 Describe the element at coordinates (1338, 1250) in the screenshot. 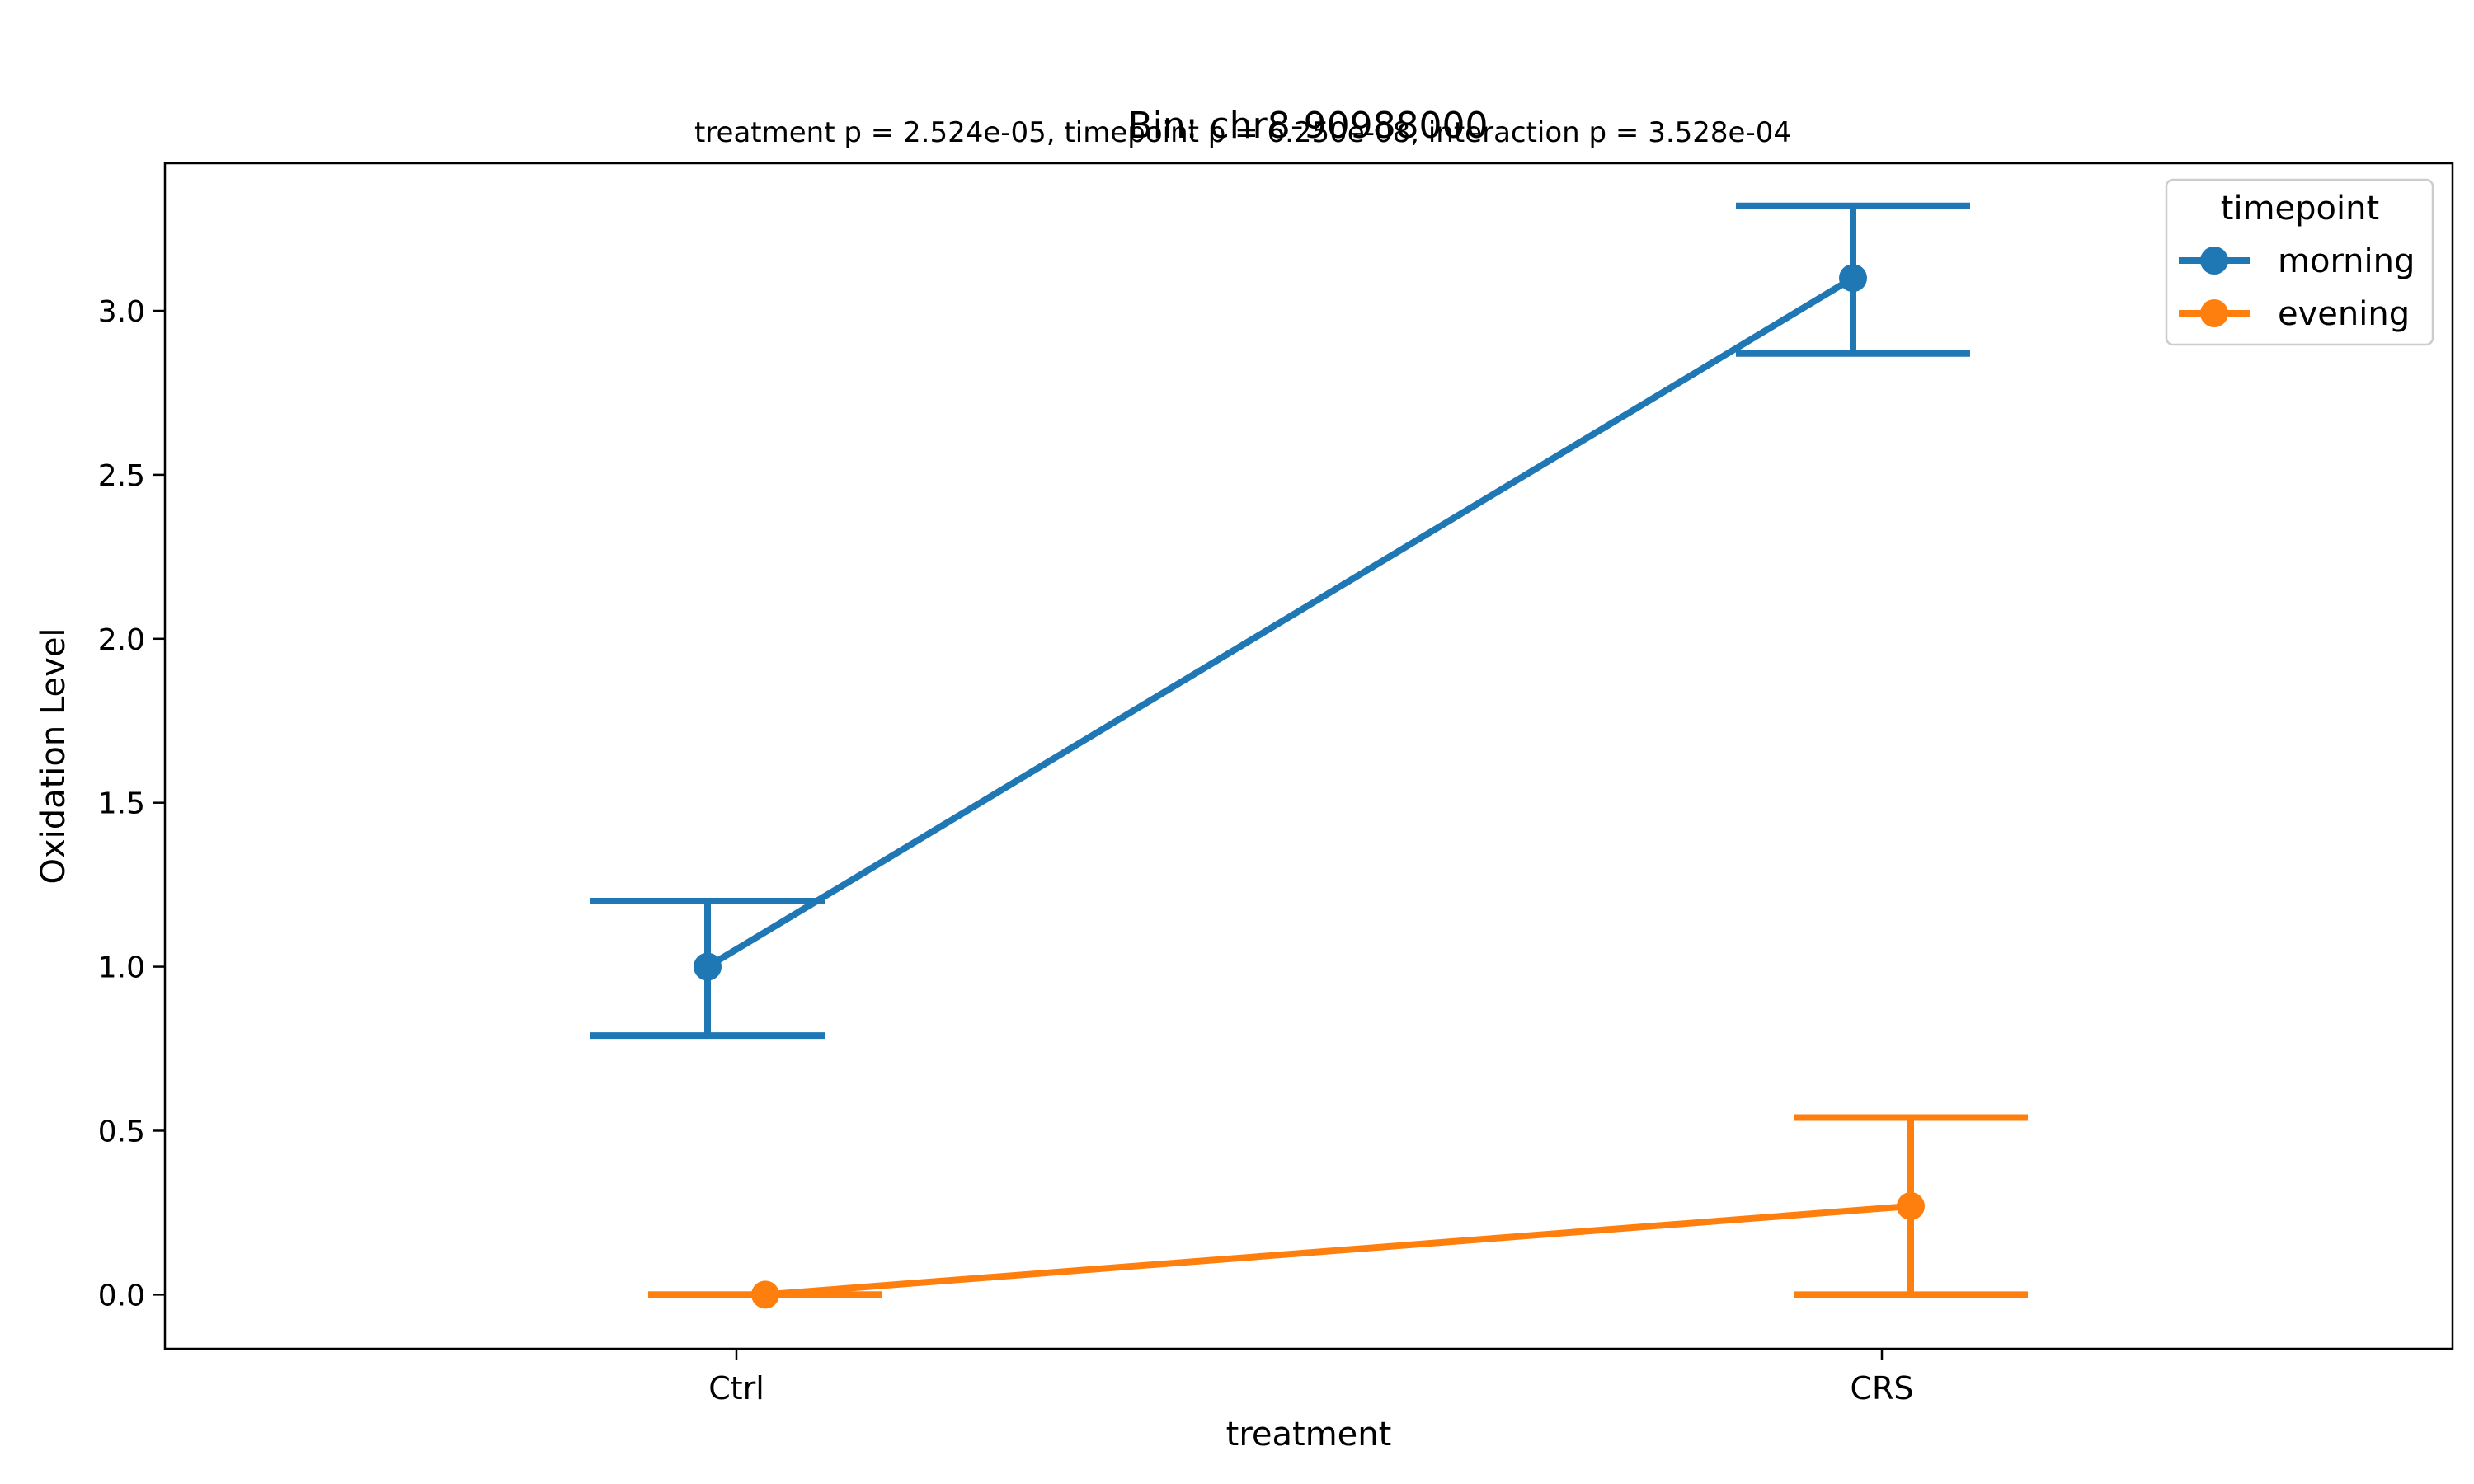

I see `series-line-evening` at that location.